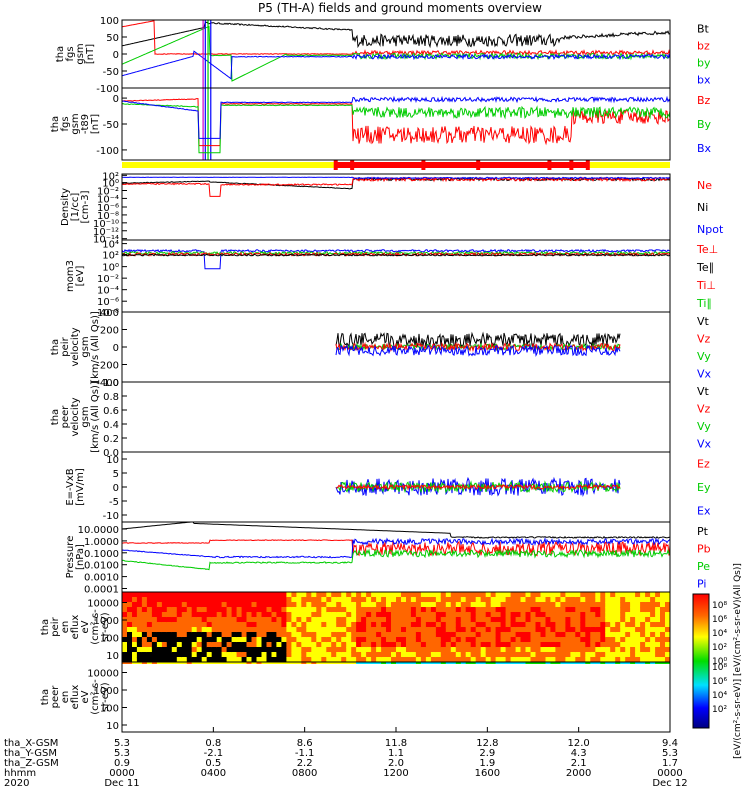 This screenshot has width=750, height=800. Describe the element at coordinates (110, 245) in the screenshot. I see `y-tick-label: 10⁴` at that location.